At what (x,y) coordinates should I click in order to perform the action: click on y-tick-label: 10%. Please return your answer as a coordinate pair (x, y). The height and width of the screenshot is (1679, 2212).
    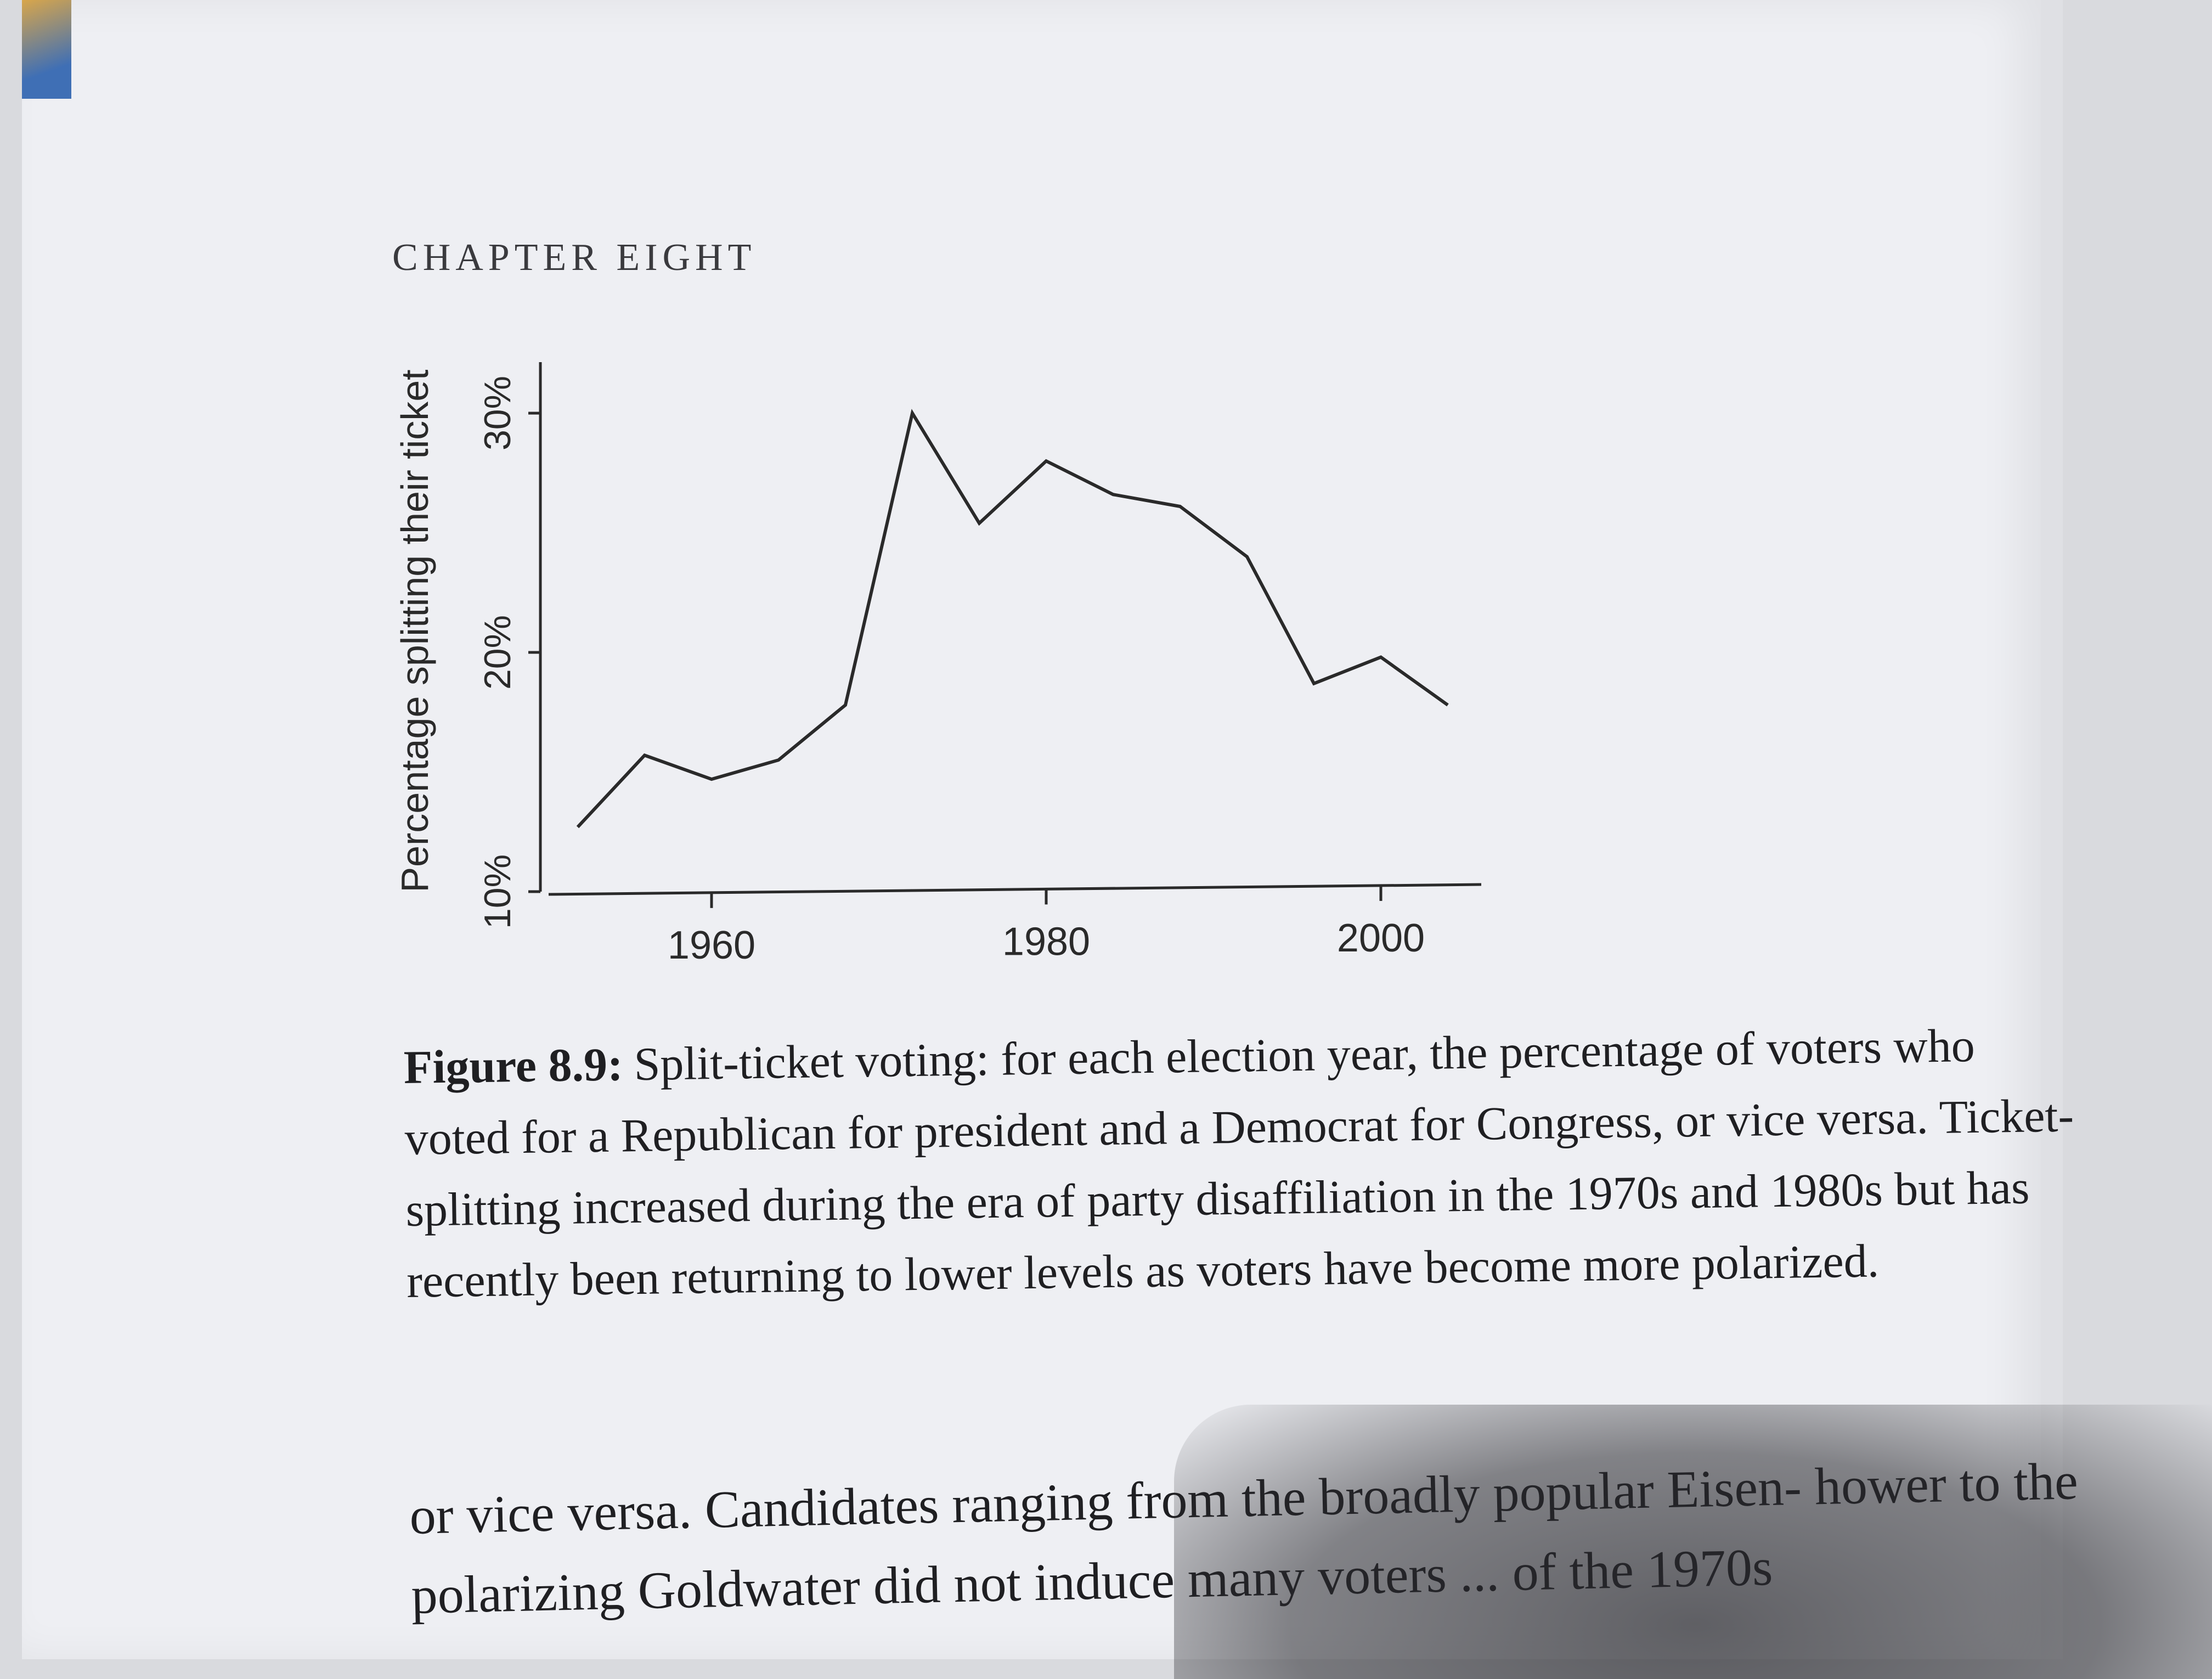
    Looking at the image, I should click on (497, 892).